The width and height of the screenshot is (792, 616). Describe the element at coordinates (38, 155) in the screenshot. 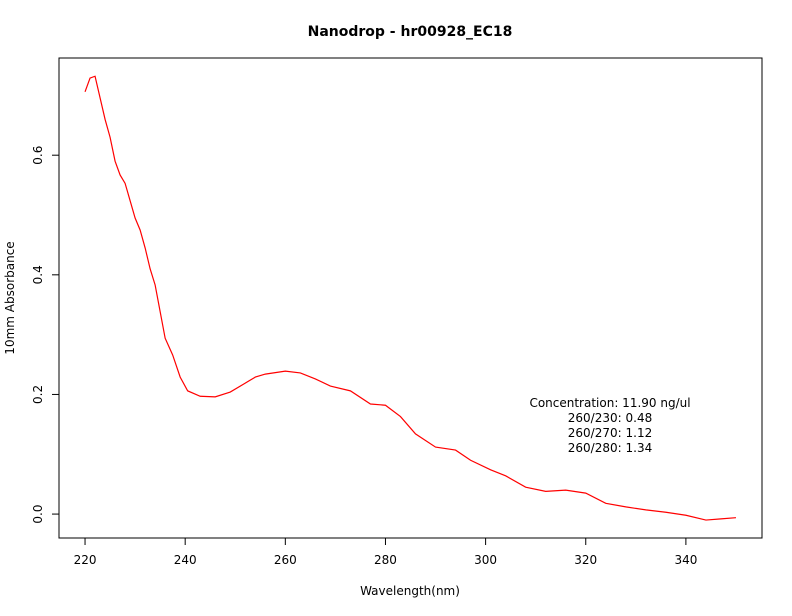

I see `y-tick-label: 0.6` at that location.